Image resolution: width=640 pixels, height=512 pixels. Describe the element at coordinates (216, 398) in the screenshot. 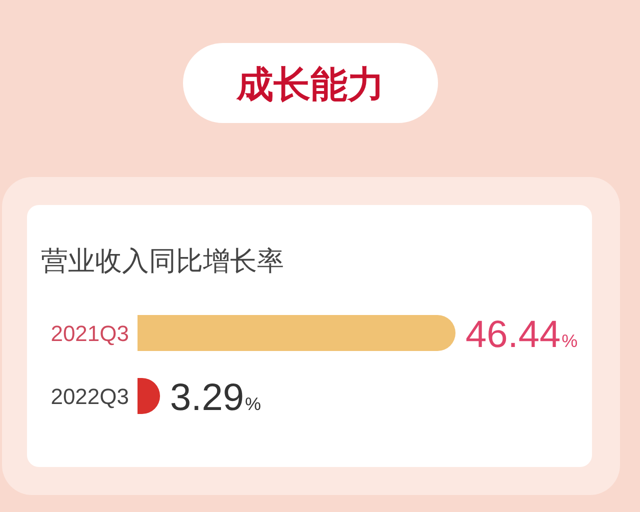

I see `data-label: 3.29%` at that location.